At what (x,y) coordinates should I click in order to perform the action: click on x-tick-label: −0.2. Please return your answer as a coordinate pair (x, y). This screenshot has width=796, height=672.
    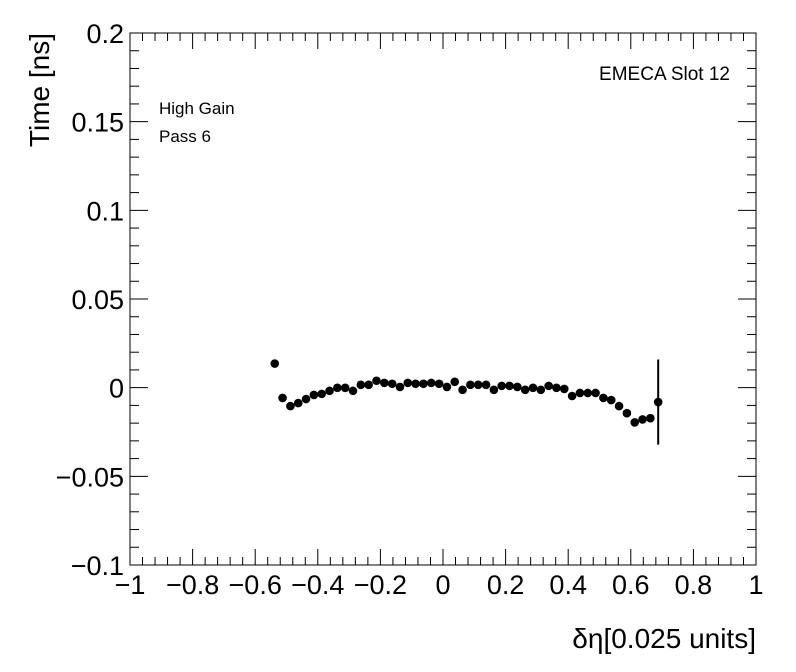
    Looking at the image, I should click on (380, 585).